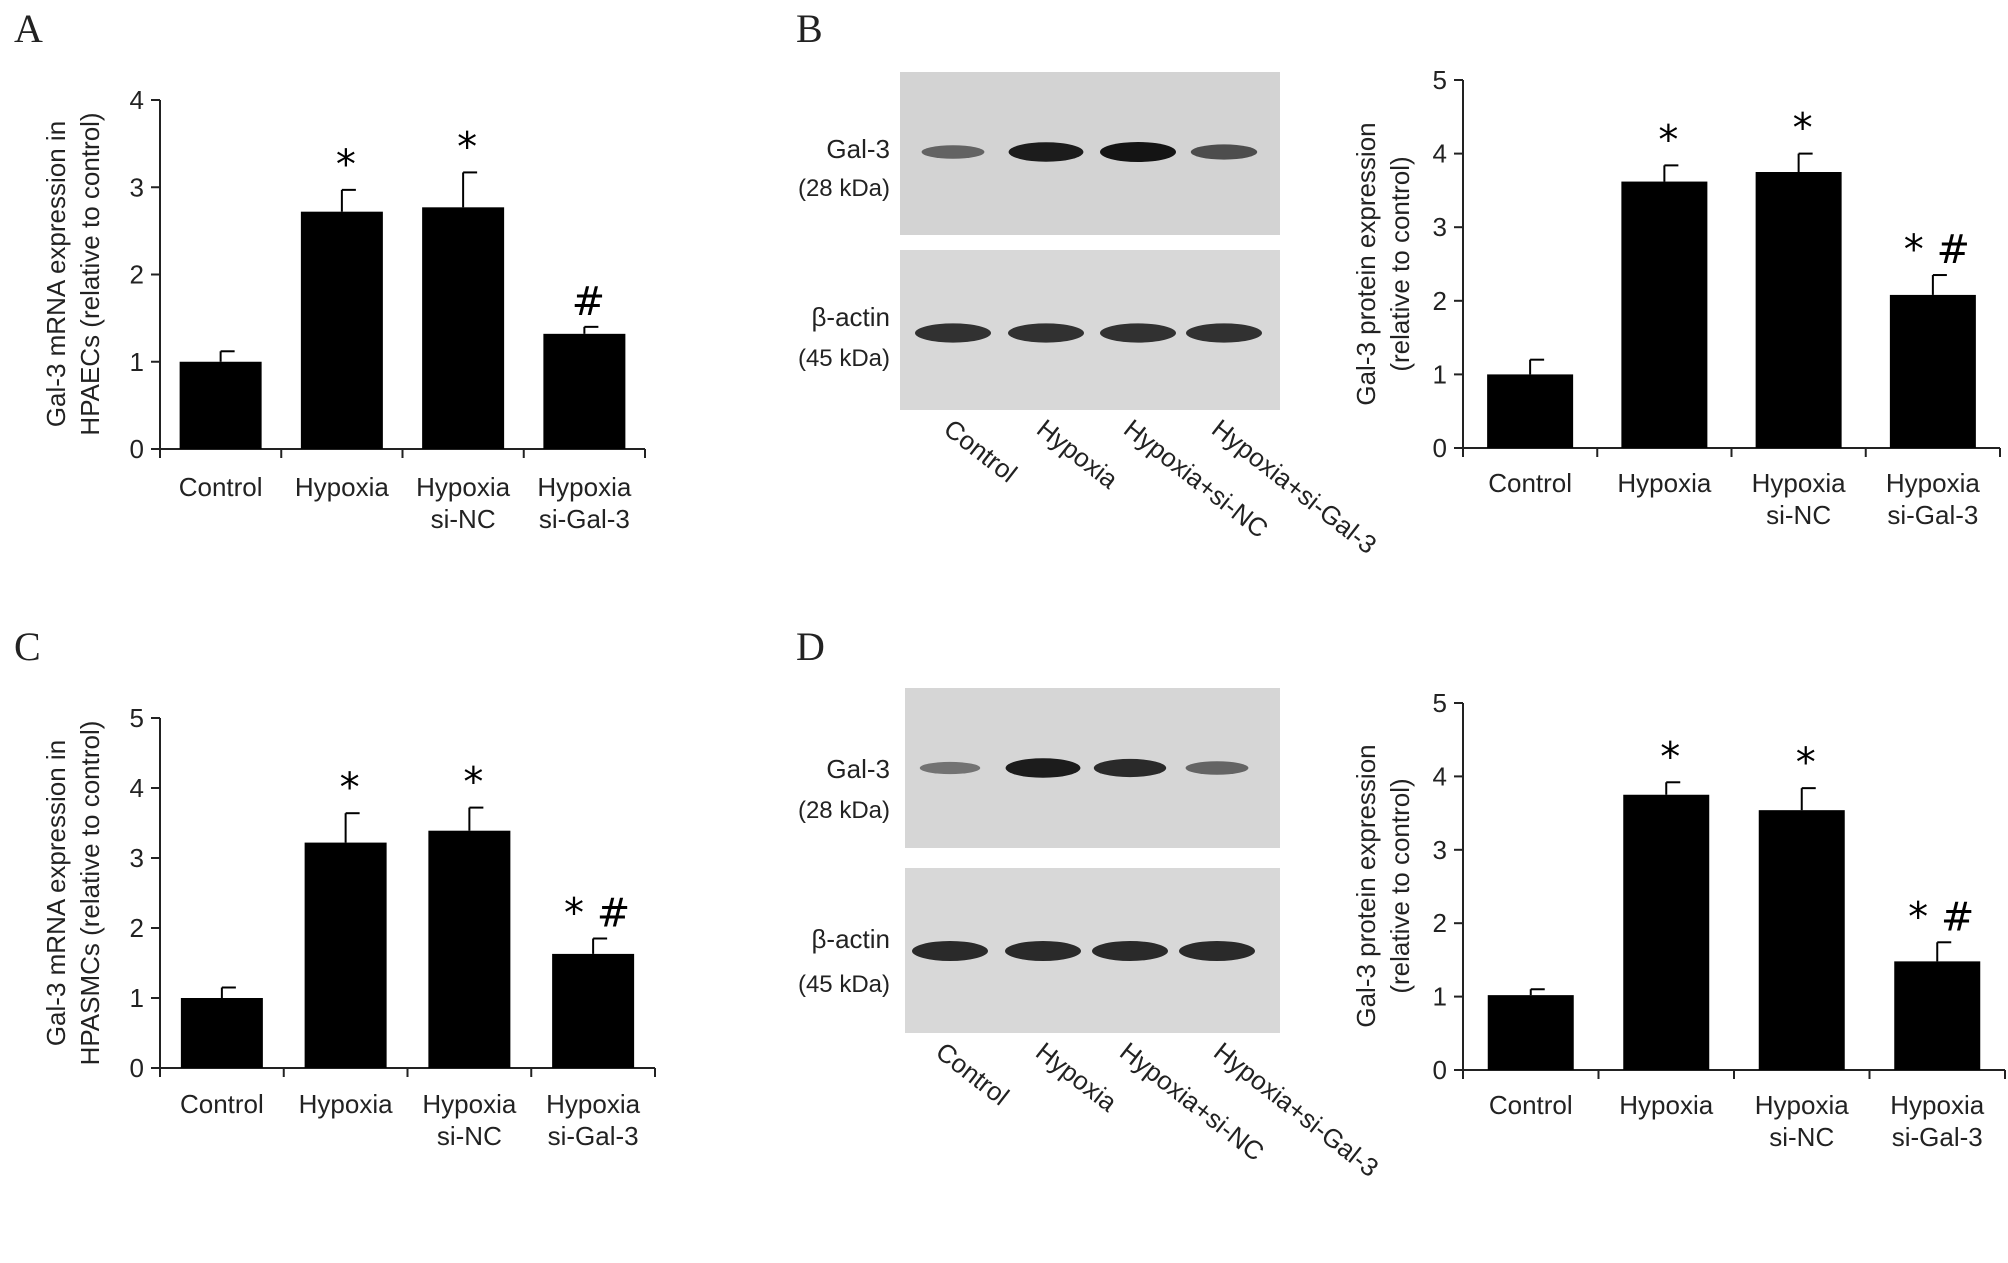  What do you see at coordinates (844, 188) in the screenshot?
I see `blot-target-mw: (28 kDa)` at bounding box center [844, 188].